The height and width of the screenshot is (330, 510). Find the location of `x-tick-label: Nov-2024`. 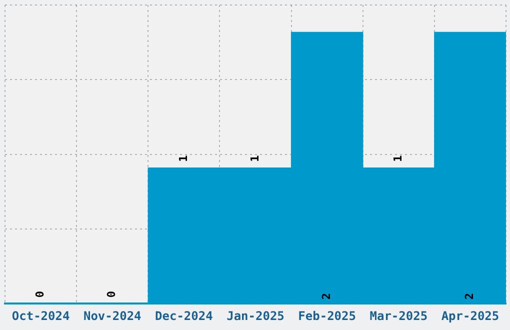

x-tick-label: Nov-2024 is located at coordinates (112, 315).